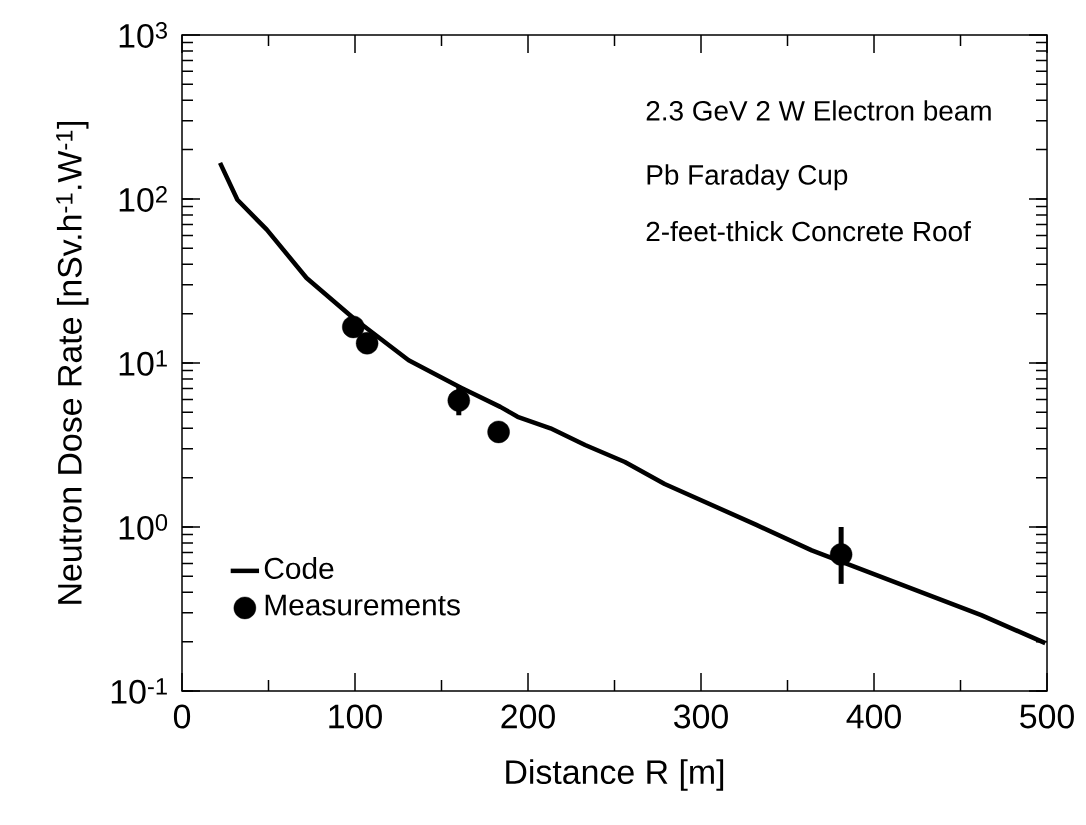  Describe the element at coordinates (615, 775) in the screenshot. I see `x-axis-title: Distance R [m]` at that location.